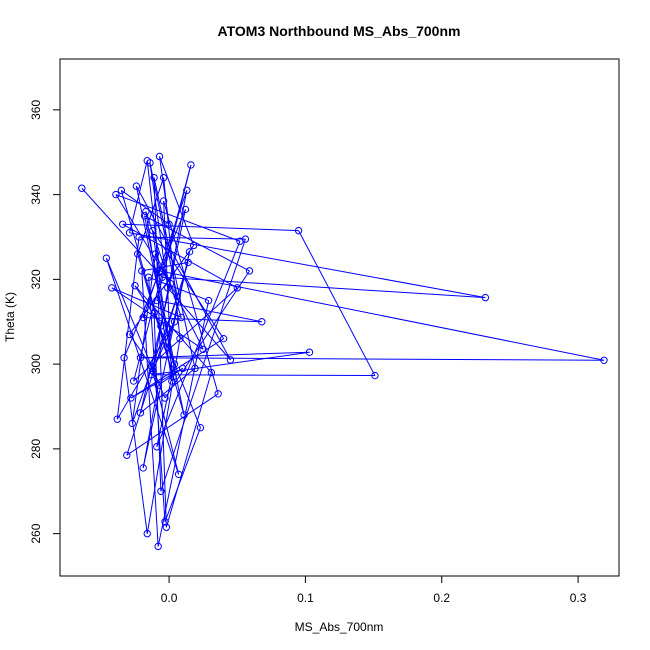 This screenshot has width=650, height=650. Describe the element at coordinates (36, 449) in the screenshot. I see `y-tick-label: 280` at that location.